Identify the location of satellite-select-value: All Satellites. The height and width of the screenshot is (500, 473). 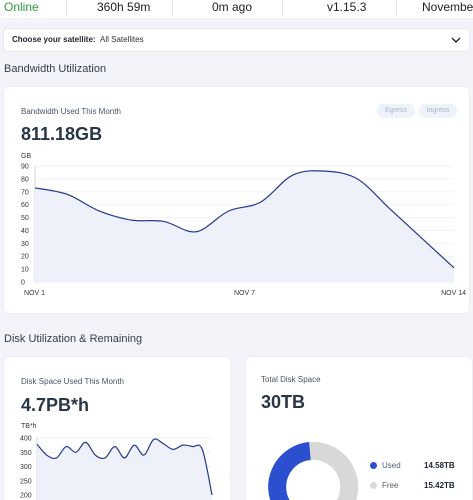
(122, 39).